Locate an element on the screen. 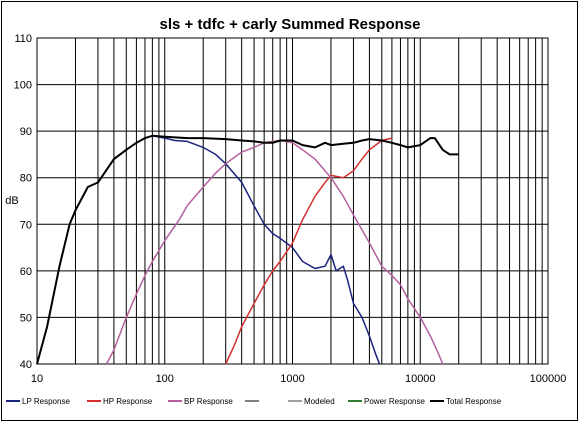 The image size is (581, 424). chart-title: sls + tdfc + carly Summed Response is located at coordinates (290, 24).